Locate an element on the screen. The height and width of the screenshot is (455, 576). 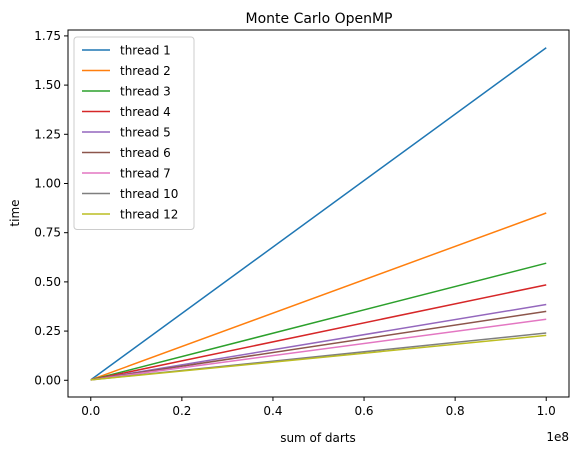
y-tick-label: 1.50 is located at coordinates (47, 85).